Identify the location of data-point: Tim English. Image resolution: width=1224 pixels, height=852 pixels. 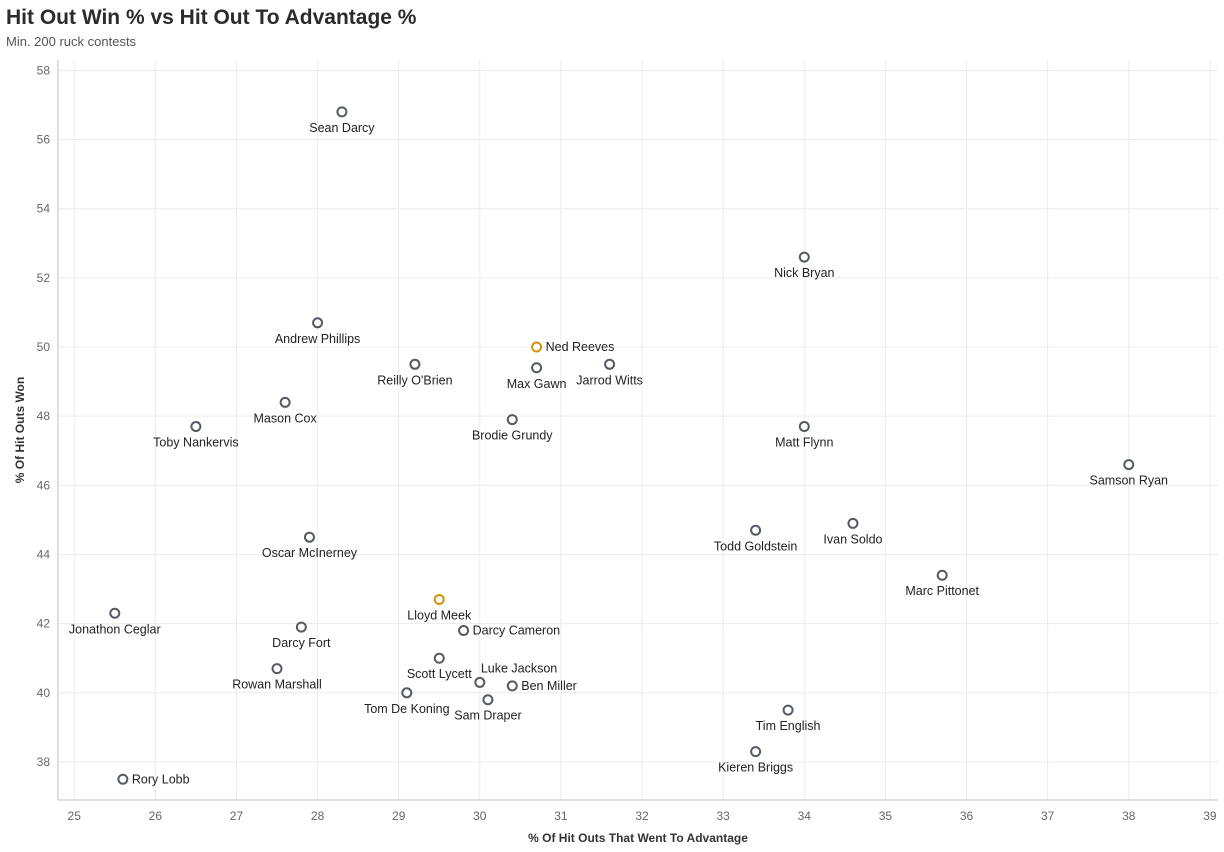
(788, 719).